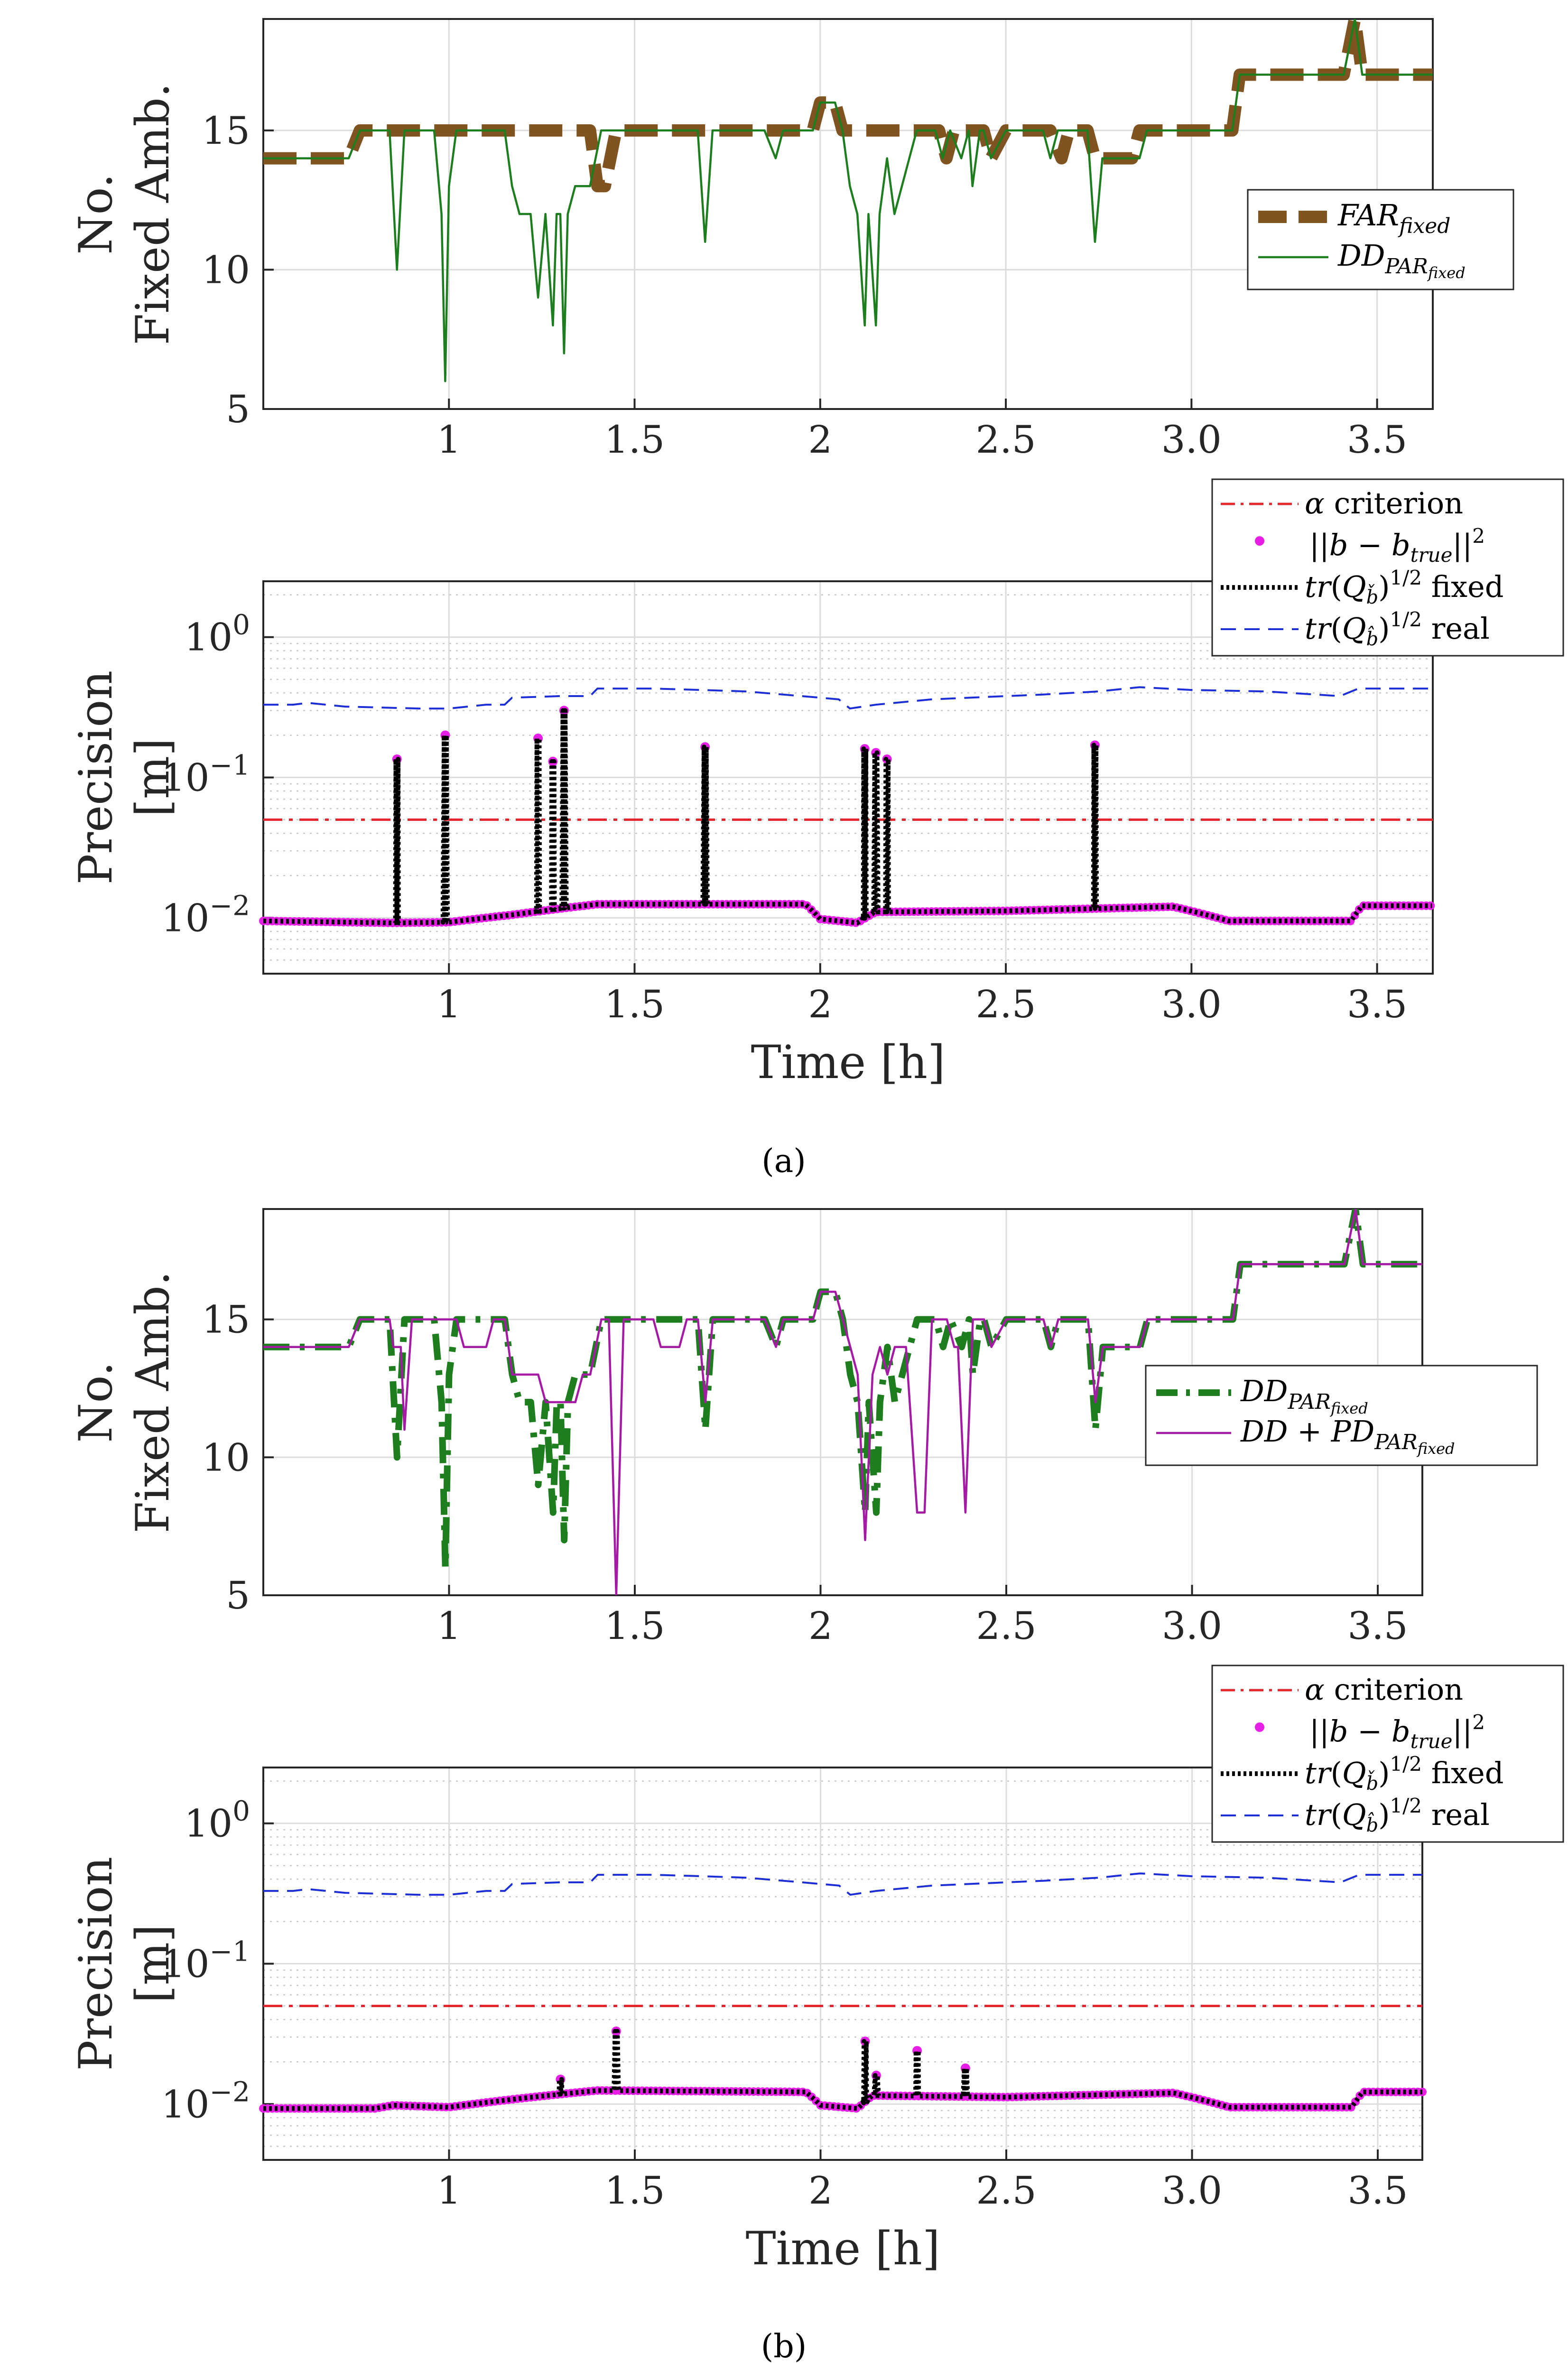  What do you see at coordinates (1393, 218) in the screenshot?
I see `legend-label-far: FARfixed` at bounding box center [1393, 218].